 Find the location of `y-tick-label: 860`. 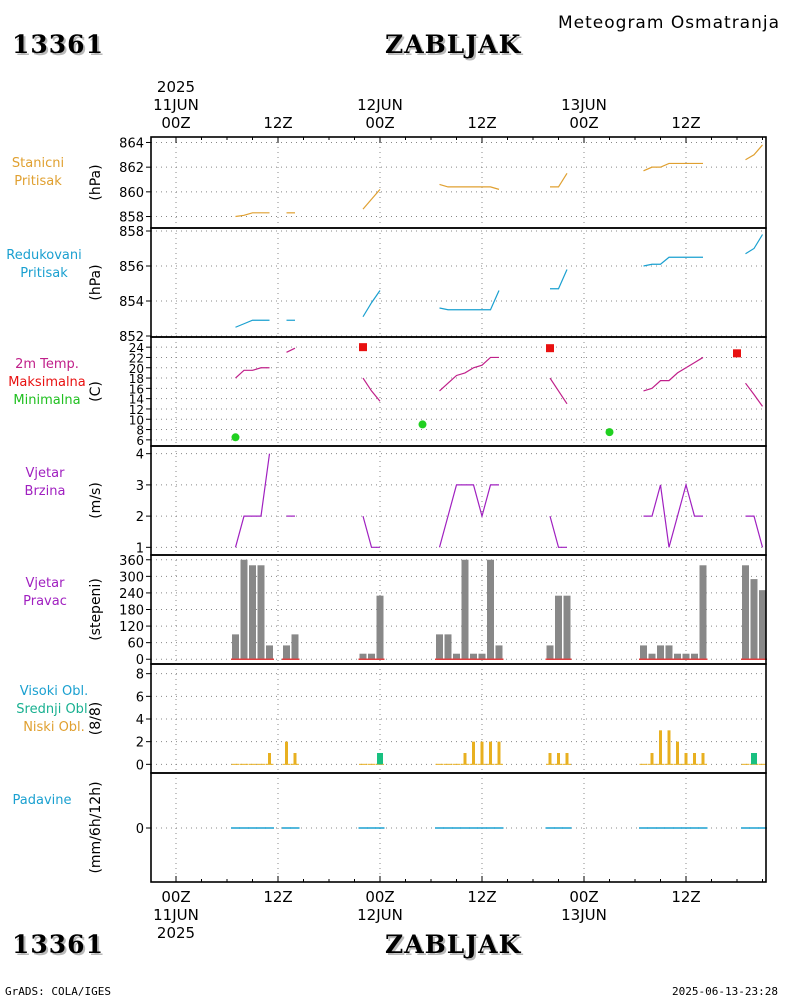

y-tick-label: 860 is located at coordinates (131, 193).